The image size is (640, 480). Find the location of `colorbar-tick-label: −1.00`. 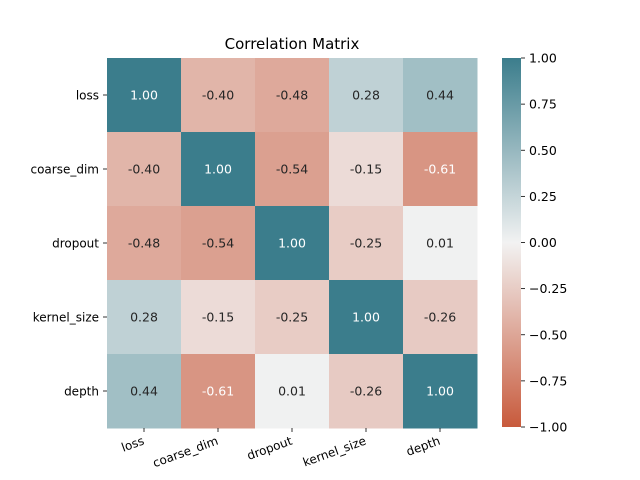

colorbar-tick-label: −1.00 is located at coordinates (548, 427).